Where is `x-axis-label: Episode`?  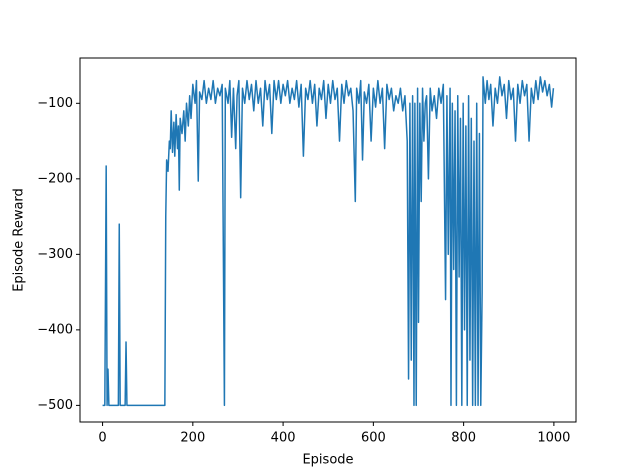
x-axis-label: Episode is located at coordinates (327, 460).